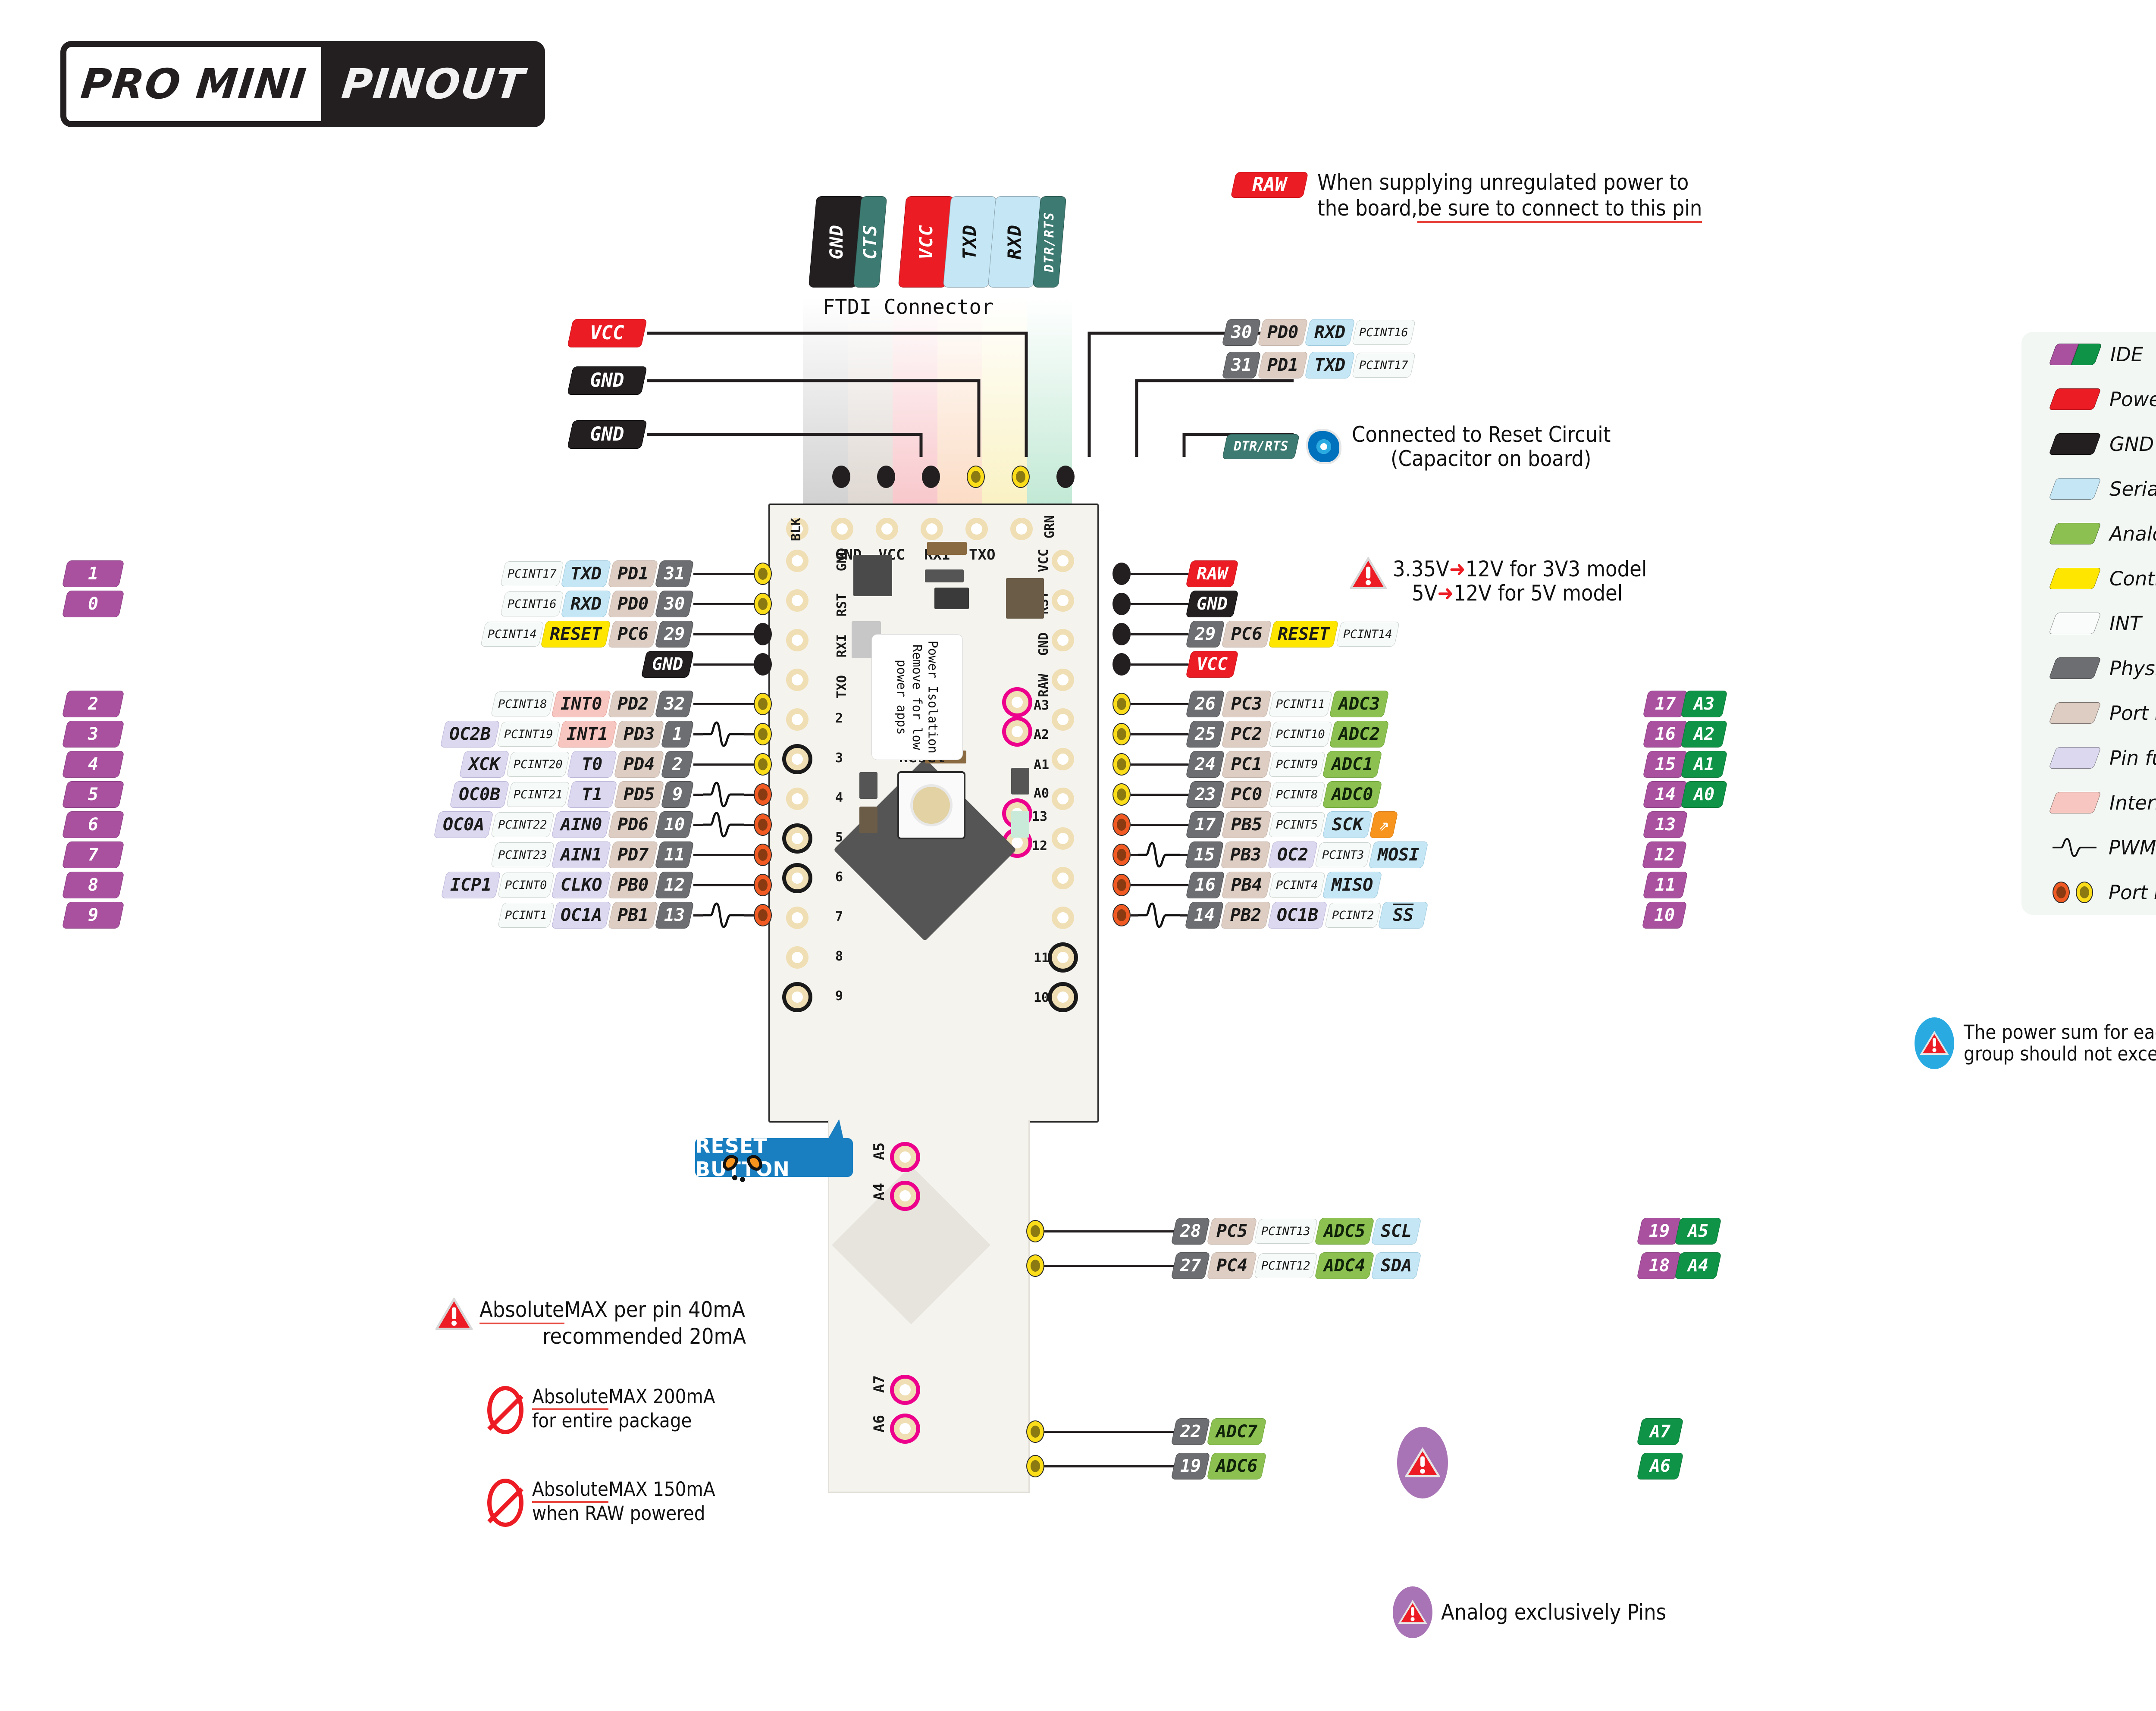 The height and width of the screenshot is (1711, 2156). What do you see at coordinates (1205, 764) in the screenshot?
I see `pin-tag-24: 24` at bounding box center [1205, 764].